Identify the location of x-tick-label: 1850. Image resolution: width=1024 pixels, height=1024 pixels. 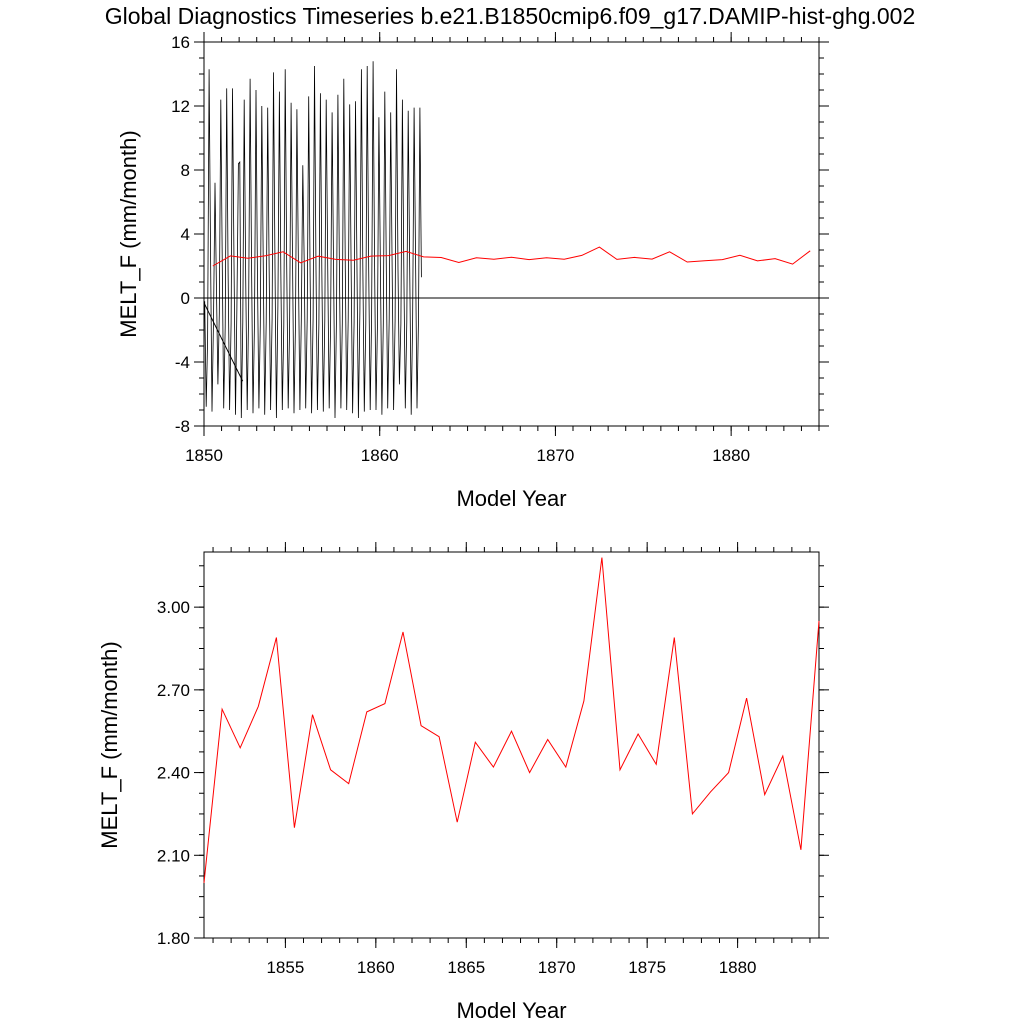
(204, 455).